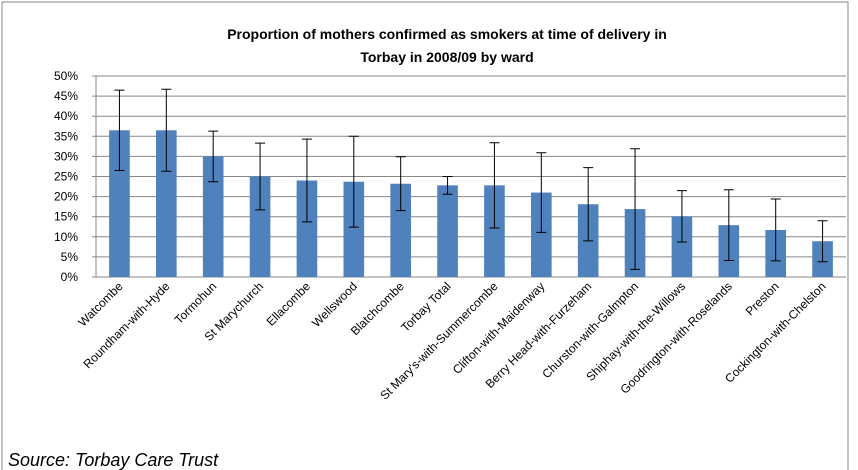 Image resolution: width=858 pixels, height=470 pixels. What do you see at coordinates (66, 136) in the screenshot?
I see `y-tick-label: 35%` at bounding box center [66, 136].